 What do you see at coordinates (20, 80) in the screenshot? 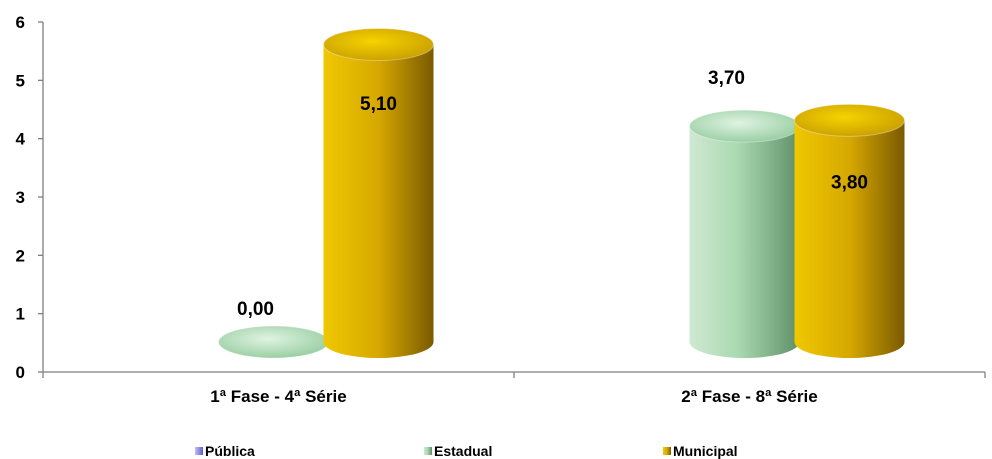
I see `y-tick-label: 5` at bounding box center [20, 80].